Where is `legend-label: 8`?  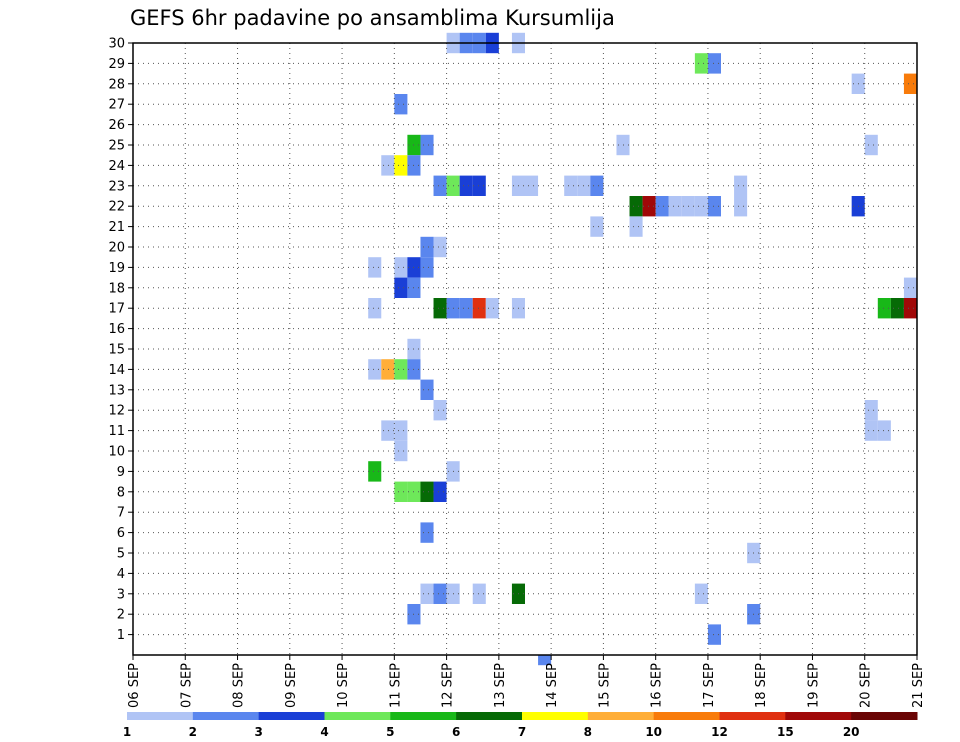 legend-label: 8 is located at coordinates (588, 732).